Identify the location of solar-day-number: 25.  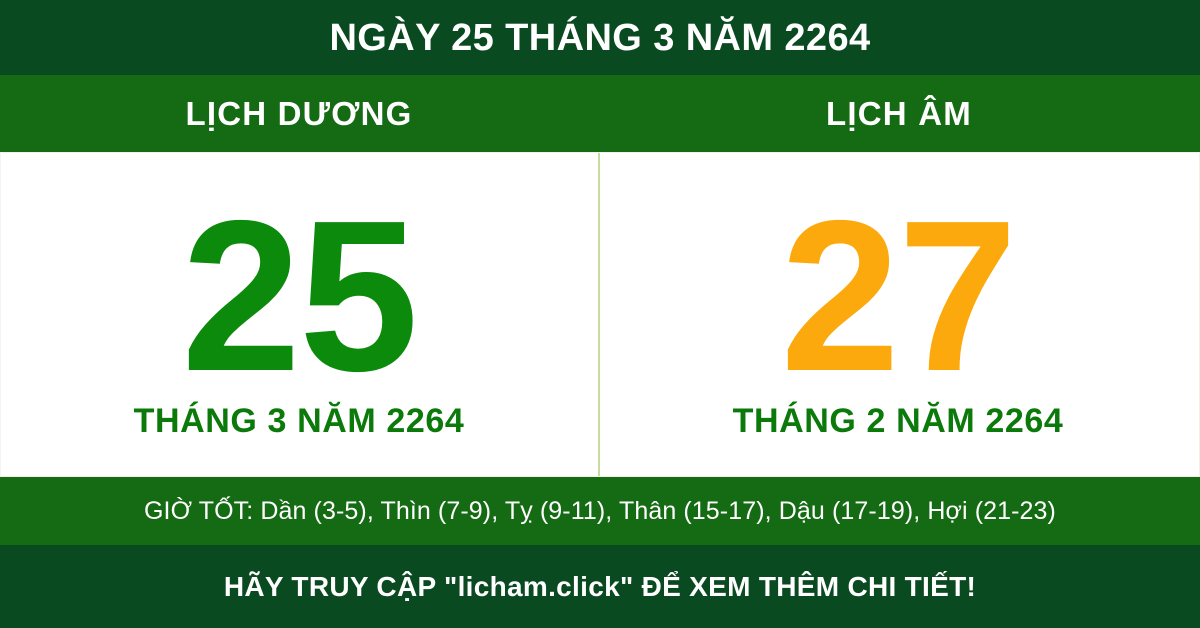
(299, 295).